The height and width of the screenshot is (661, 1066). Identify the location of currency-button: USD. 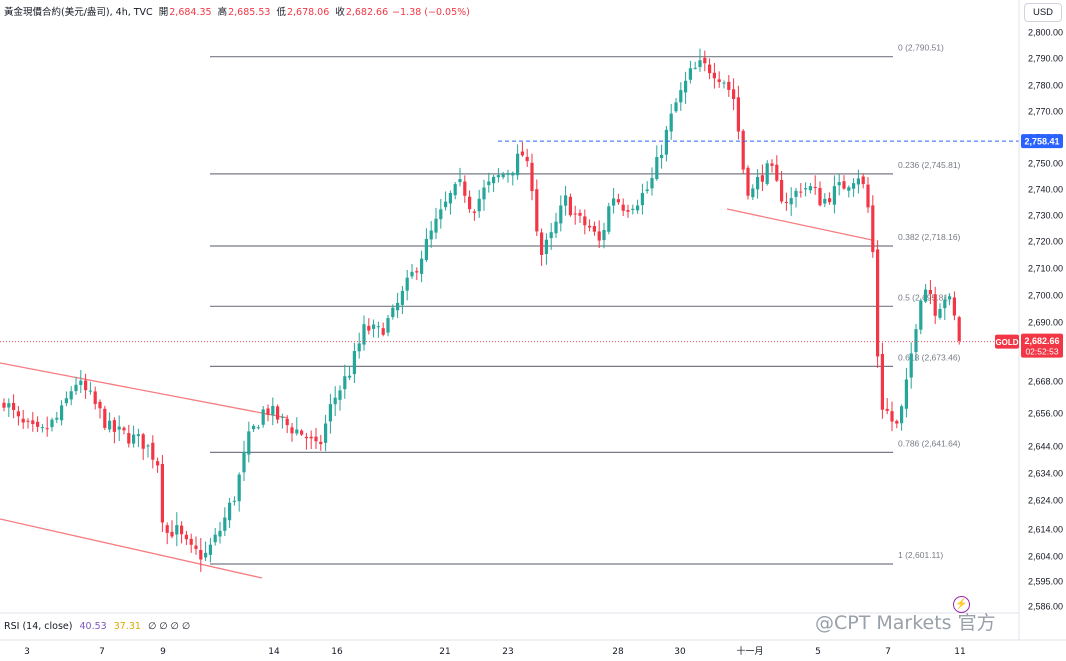
(1043, 12).